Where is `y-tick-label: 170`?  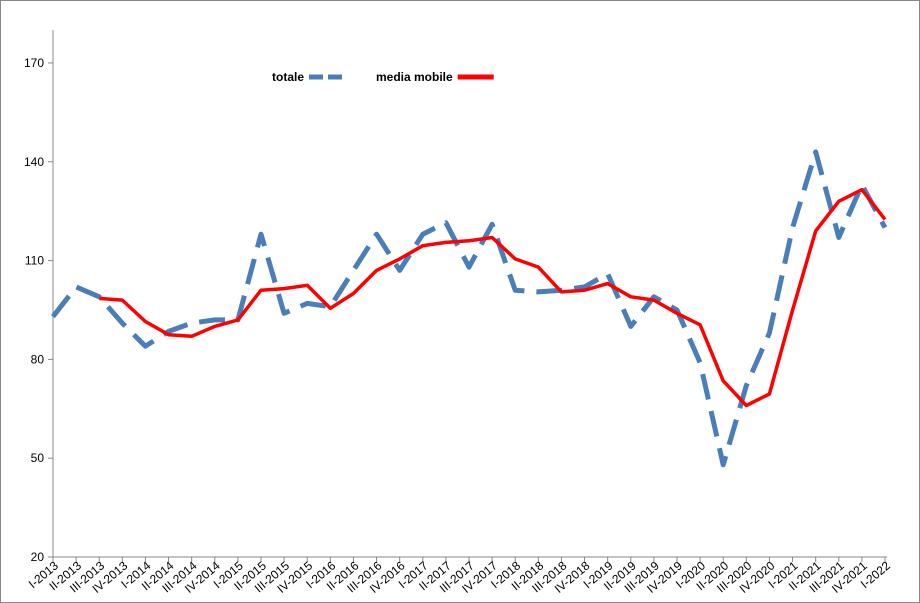 y-tick-label: 170 is located at coordinates (34, 63).